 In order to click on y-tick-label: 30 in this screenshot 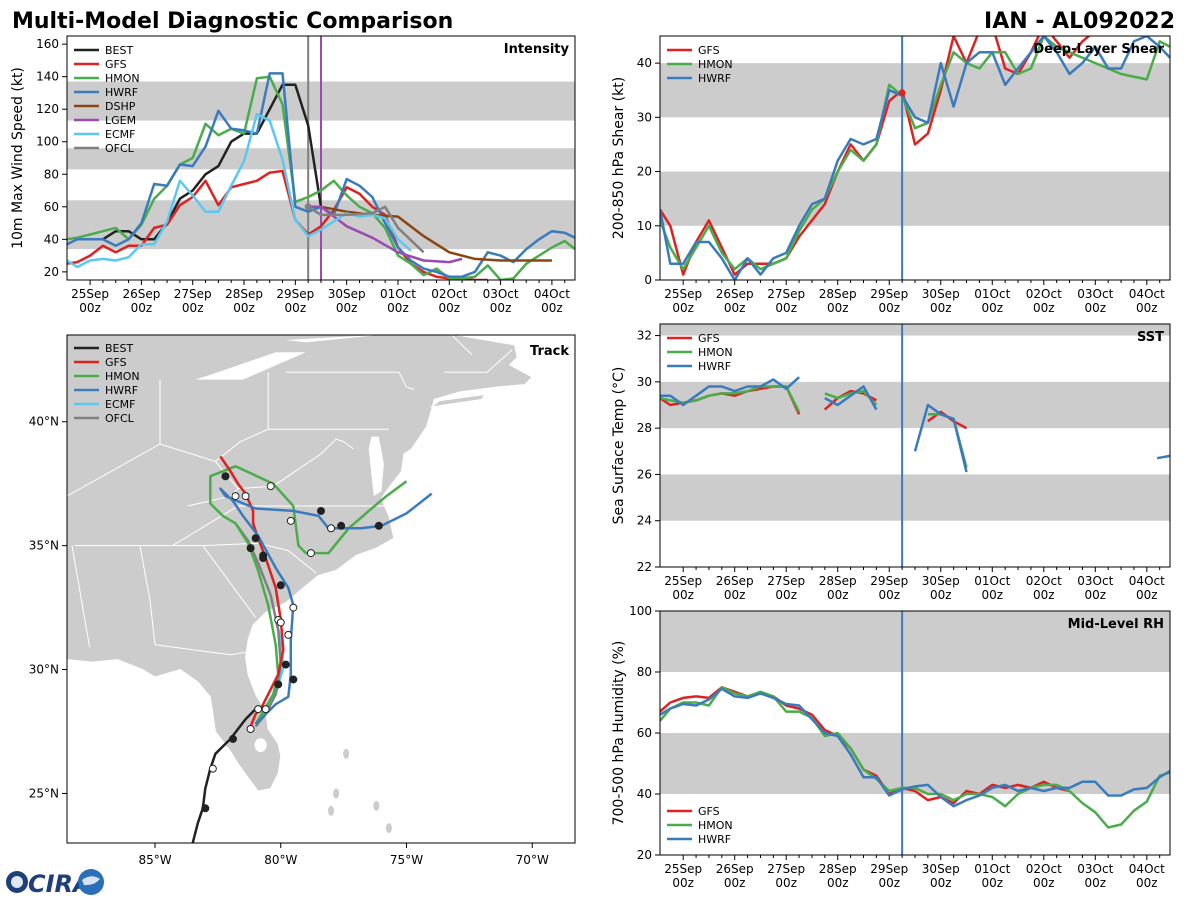, I will do `click(644, 117)`.